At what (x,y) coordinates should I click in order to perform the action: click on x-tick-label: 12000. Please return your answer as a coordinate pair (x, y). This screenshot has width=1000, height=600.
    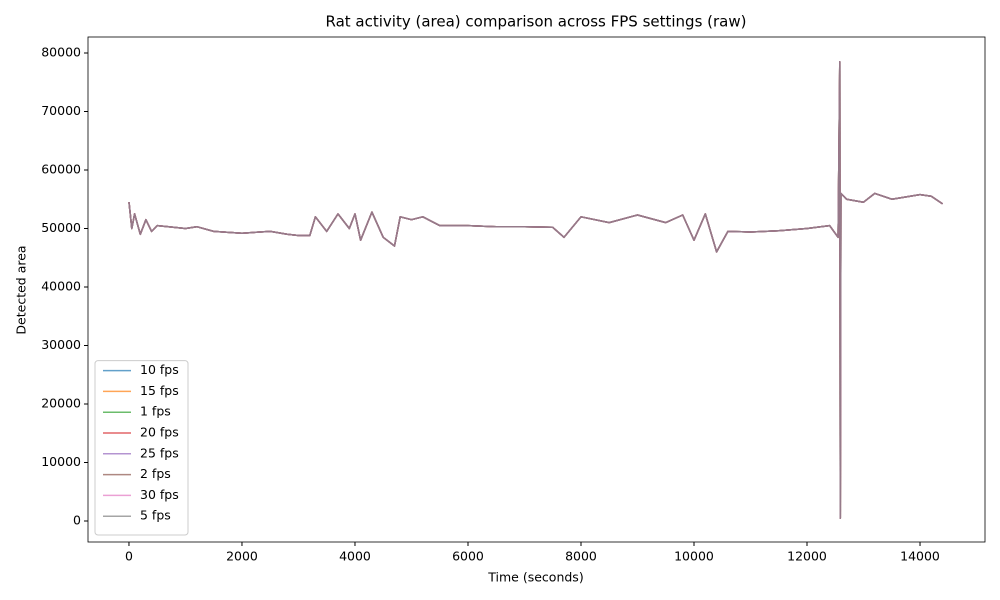
    Looking at the image, I should click on (807, 556).